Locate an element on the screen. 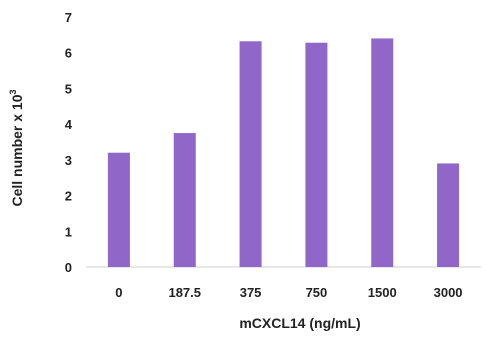 The width and height of the screenshot is (486, 346). x-tick-label: 1500 is located at coordinates (382, 292).